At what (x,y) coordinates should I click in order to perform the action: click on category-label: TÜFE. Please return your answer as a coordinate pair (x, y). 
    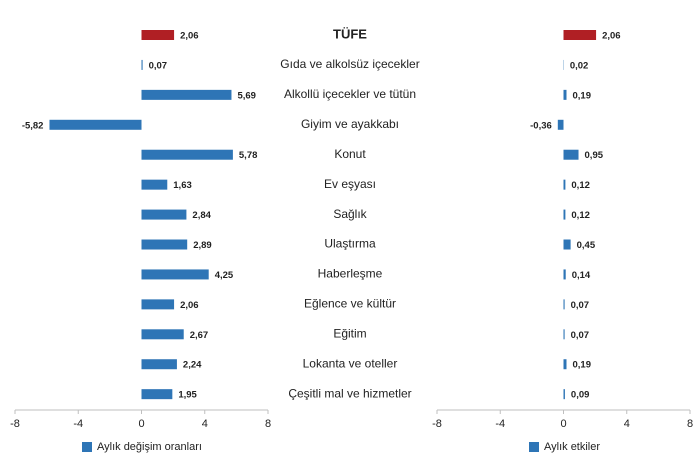
    Looking at the image, I should click on (350, 33).